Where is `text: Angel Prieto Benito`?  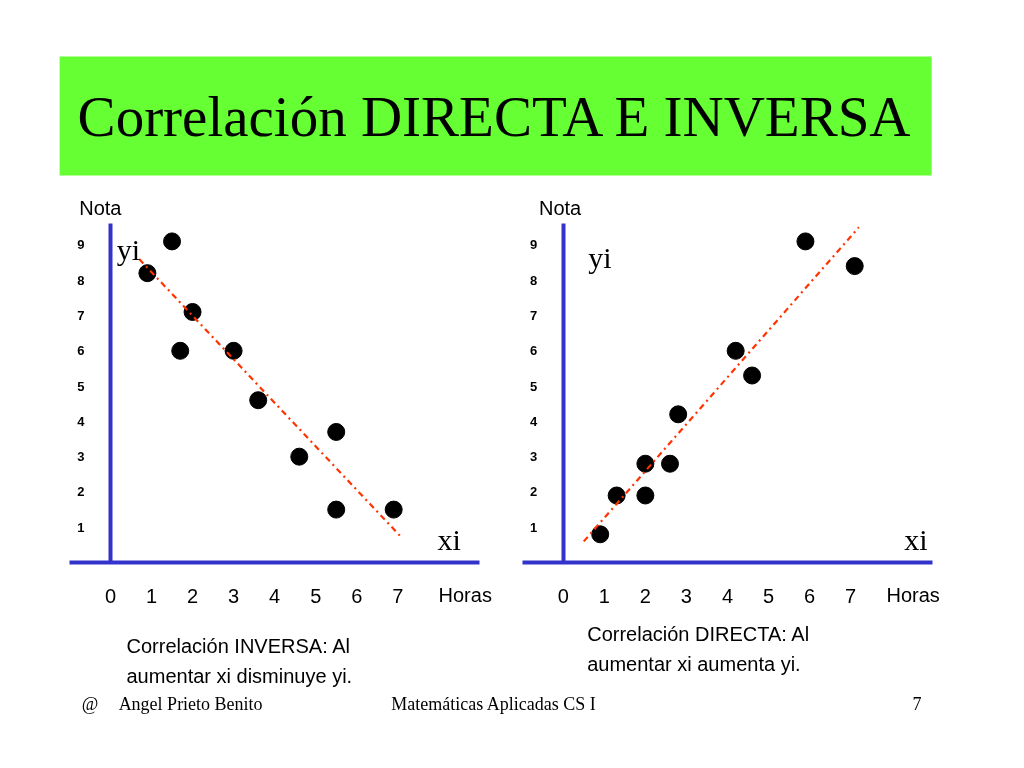 text: Angel Prieto Benito is located at coordinates (190, 703).